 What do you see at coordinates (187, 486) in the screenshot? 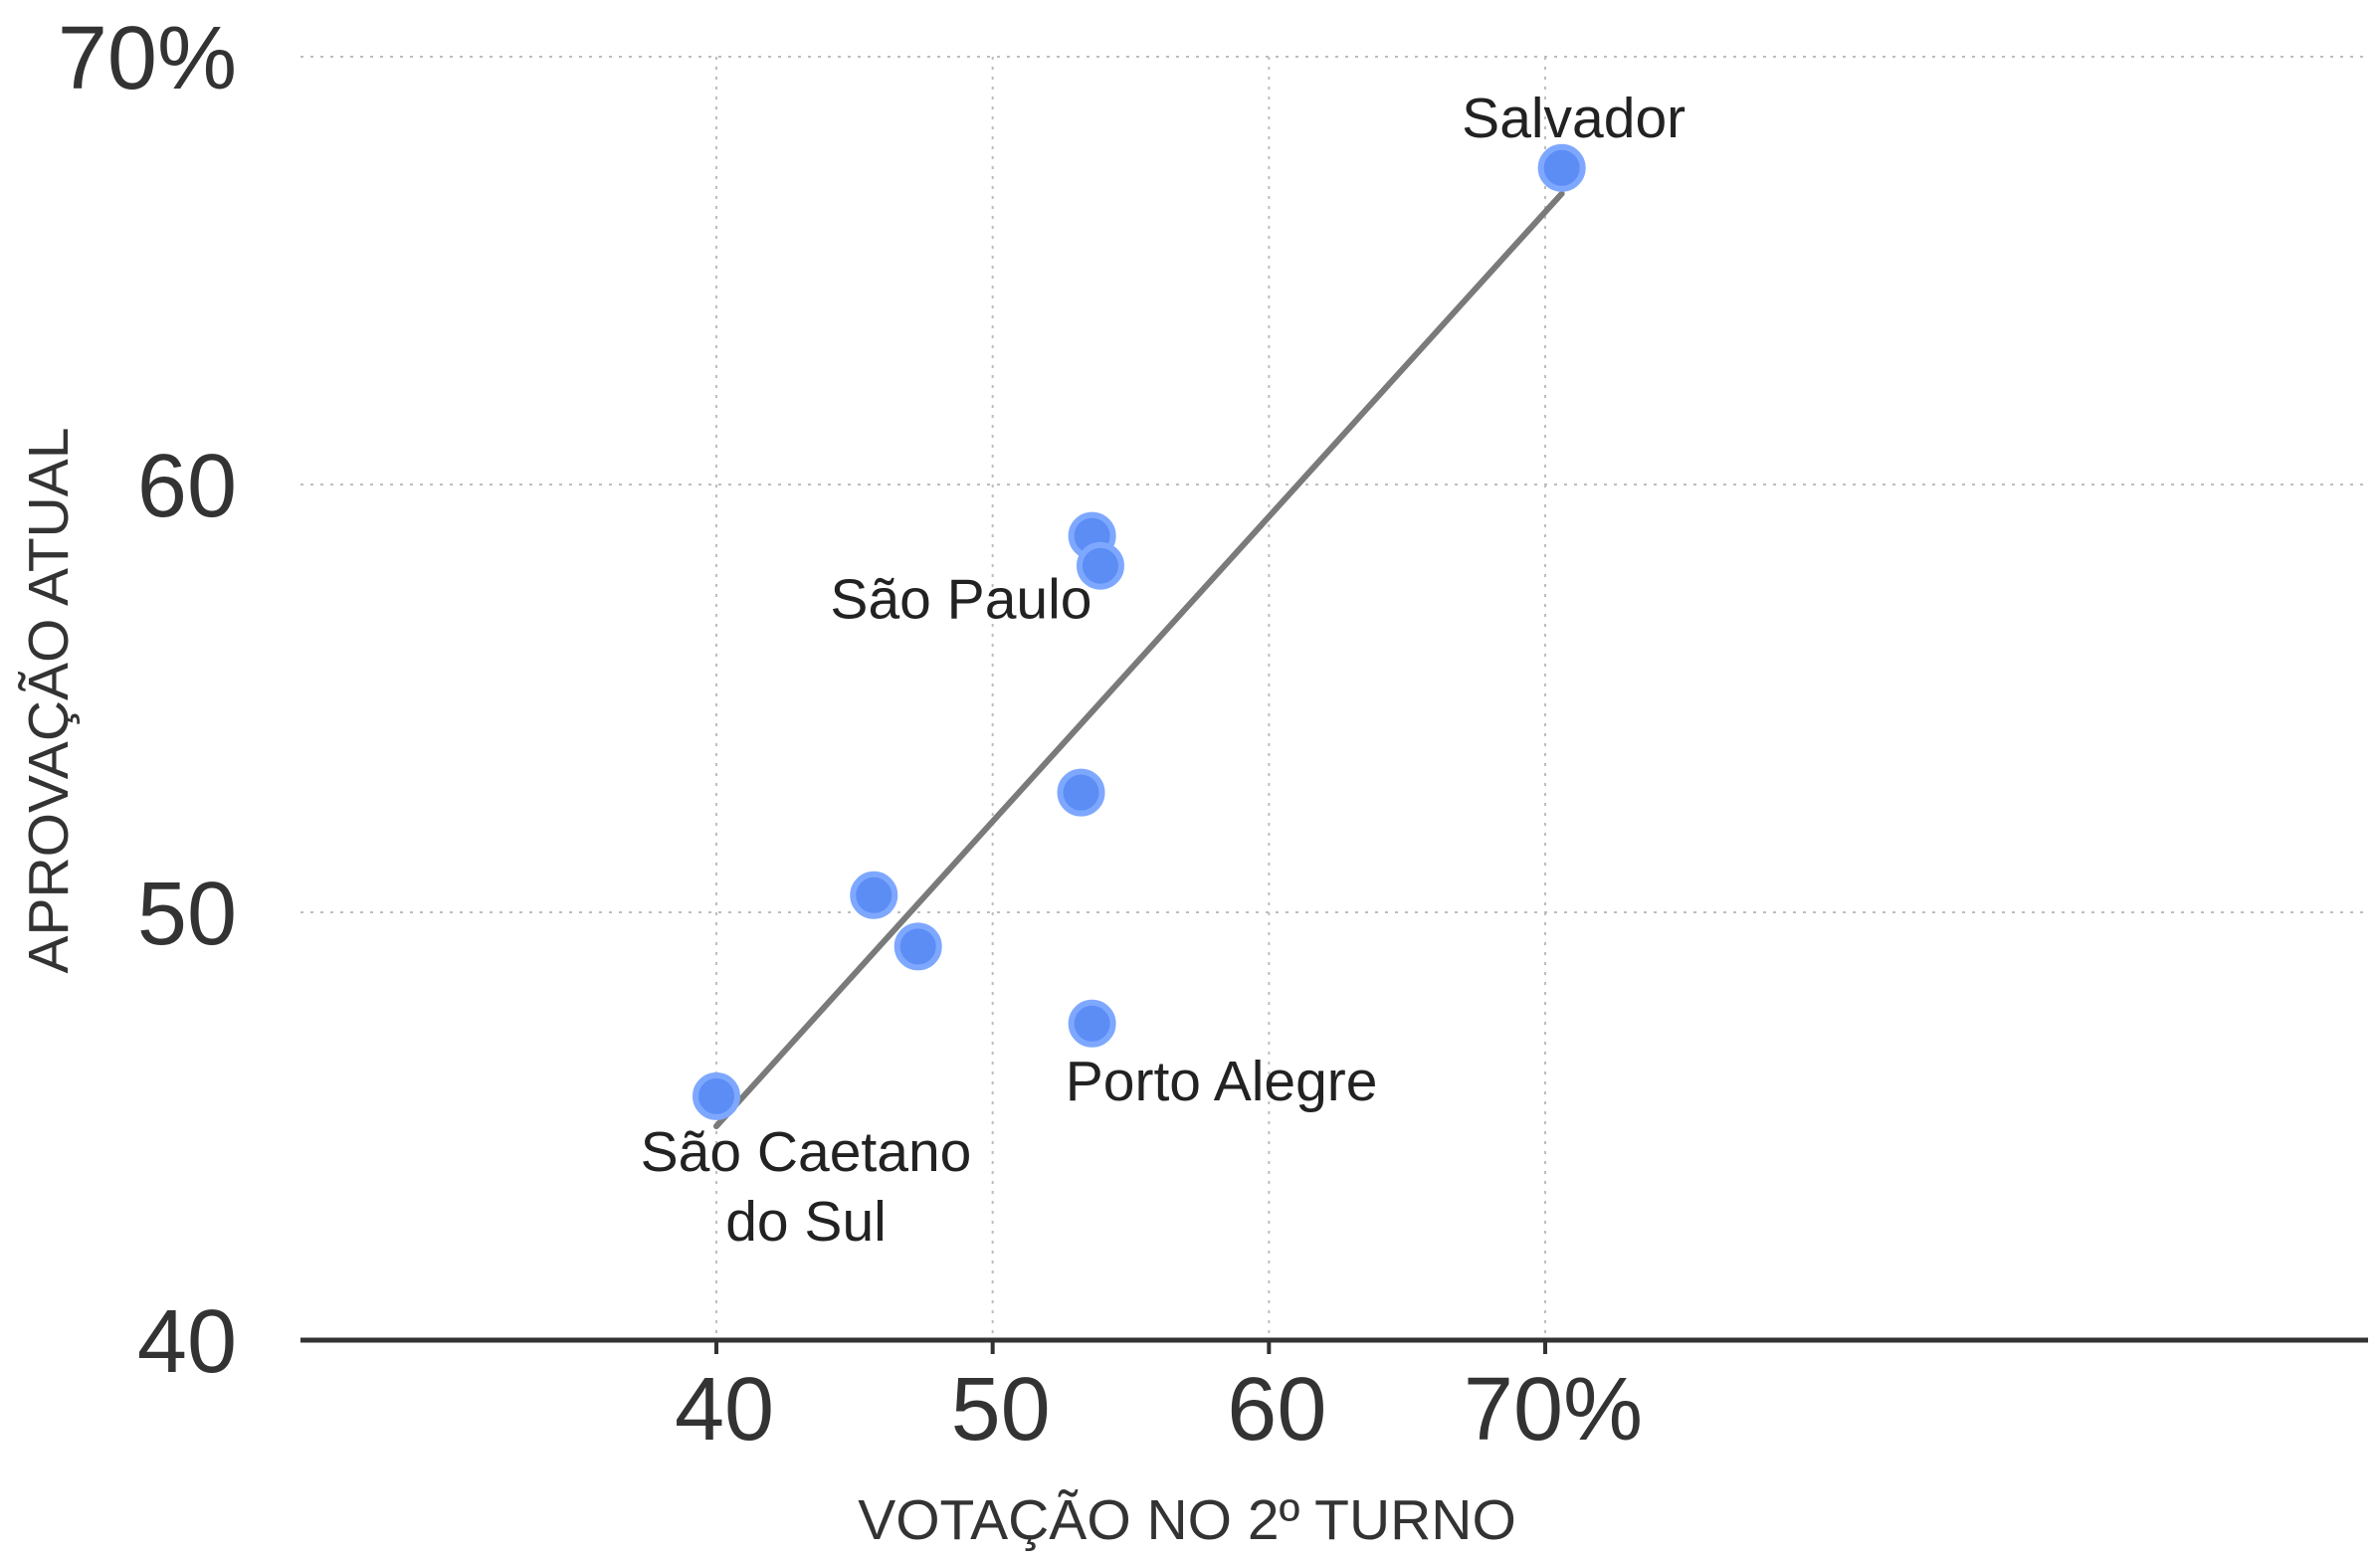
I see `y-tick-label: 60` at bounding box center [187, 486].